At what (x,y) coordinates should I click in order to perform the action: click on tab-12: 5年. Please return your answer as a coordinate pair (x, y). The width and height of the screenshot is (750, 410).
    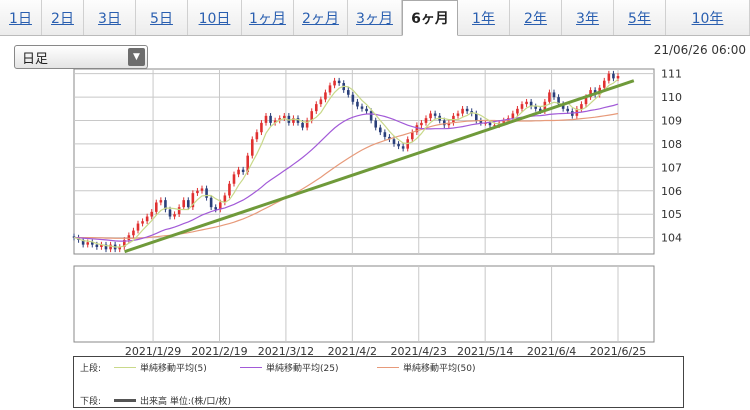
    Looking at the image, I should click on (640, 17).